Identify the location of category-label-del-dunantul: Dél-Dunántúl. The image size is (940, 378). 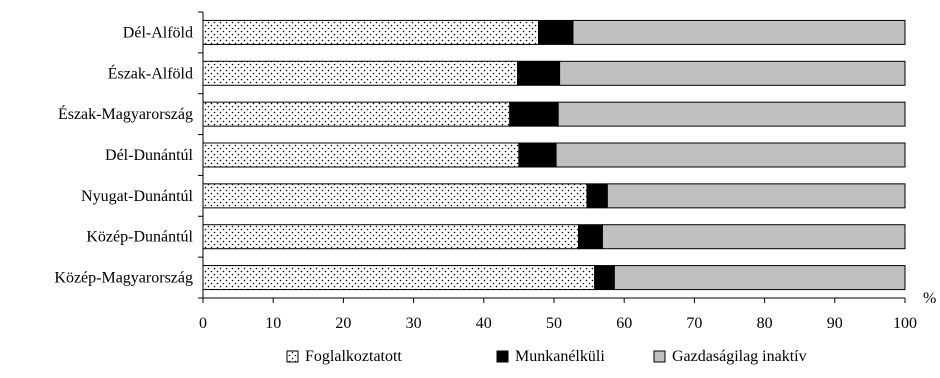
(149, 155).